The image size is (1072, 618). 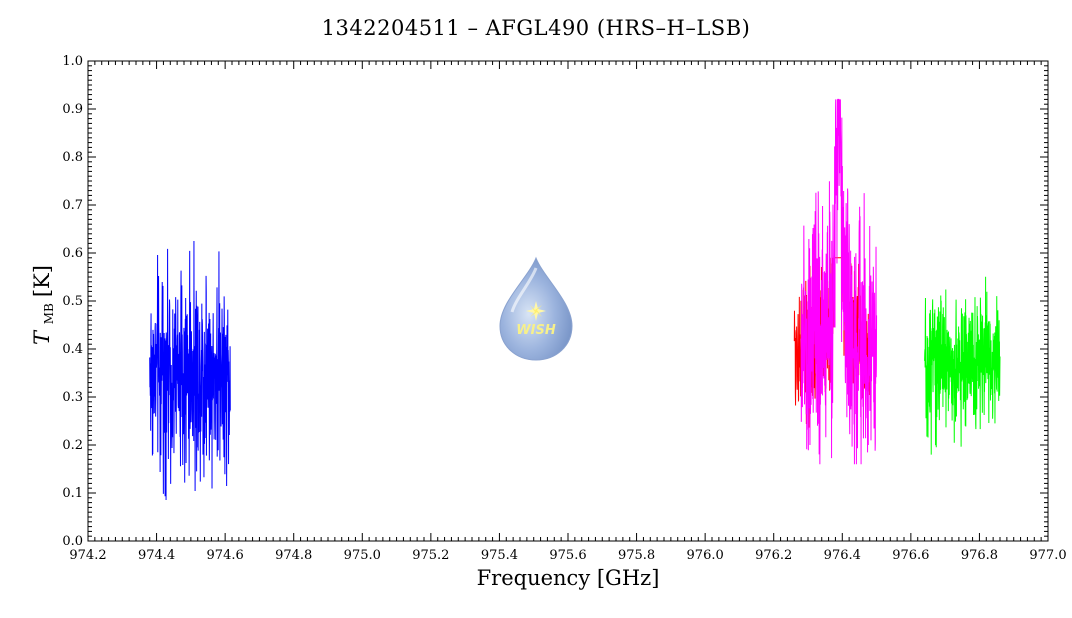 What do you see at coordinates (72, 349) in the screenshot?
I see `y-tick-label: 0.4` at bounding box center [72, 349].